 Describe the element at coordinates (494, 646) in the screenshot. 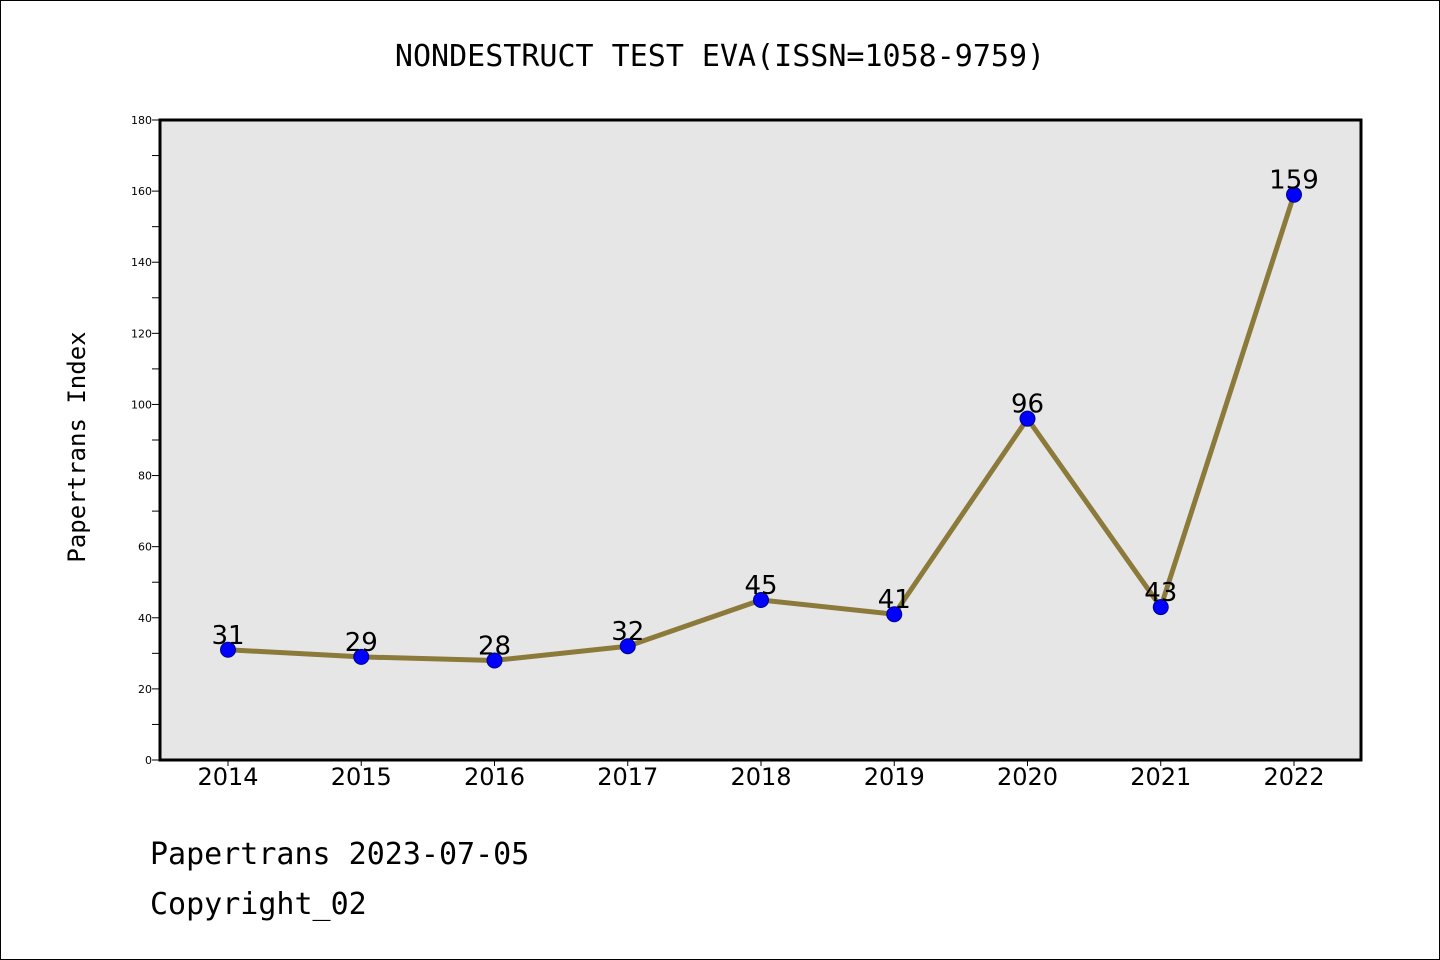

I see `data-label: 28` at that location.